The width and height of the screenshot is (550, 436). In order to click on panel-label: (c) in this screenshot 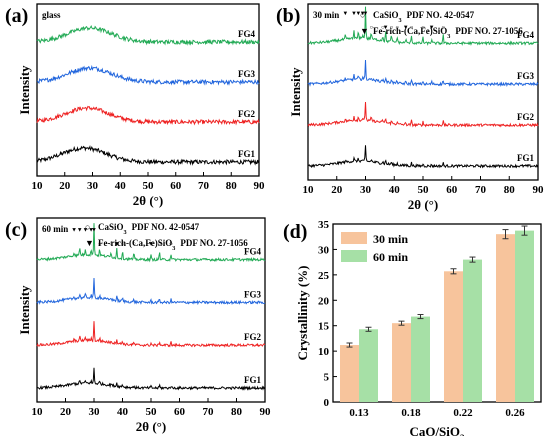, I will do `click(16, 230)`.